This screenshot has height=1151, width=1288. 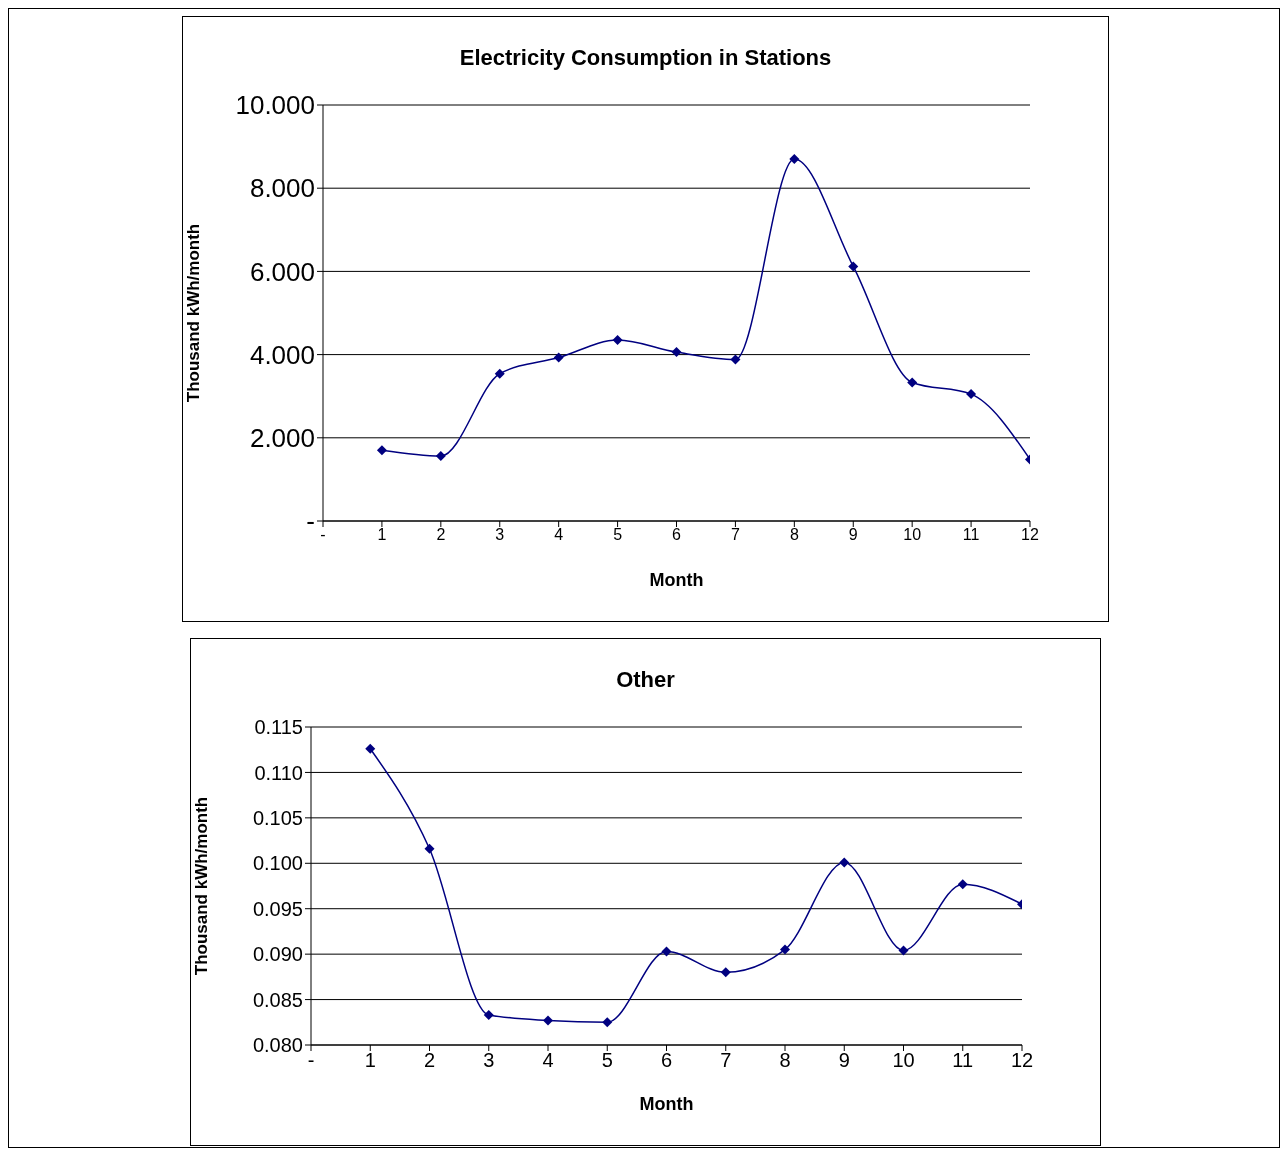 I want to click on y-tick-label: 6.000, so click(x=282, y=271).